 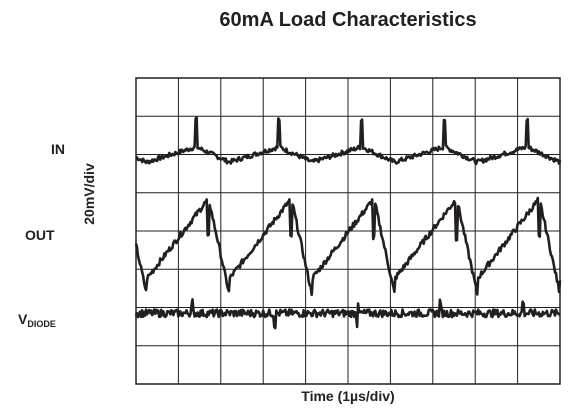 I want to click on chart-title: 60mA Load Characteristics, so click(x=348, y=20).